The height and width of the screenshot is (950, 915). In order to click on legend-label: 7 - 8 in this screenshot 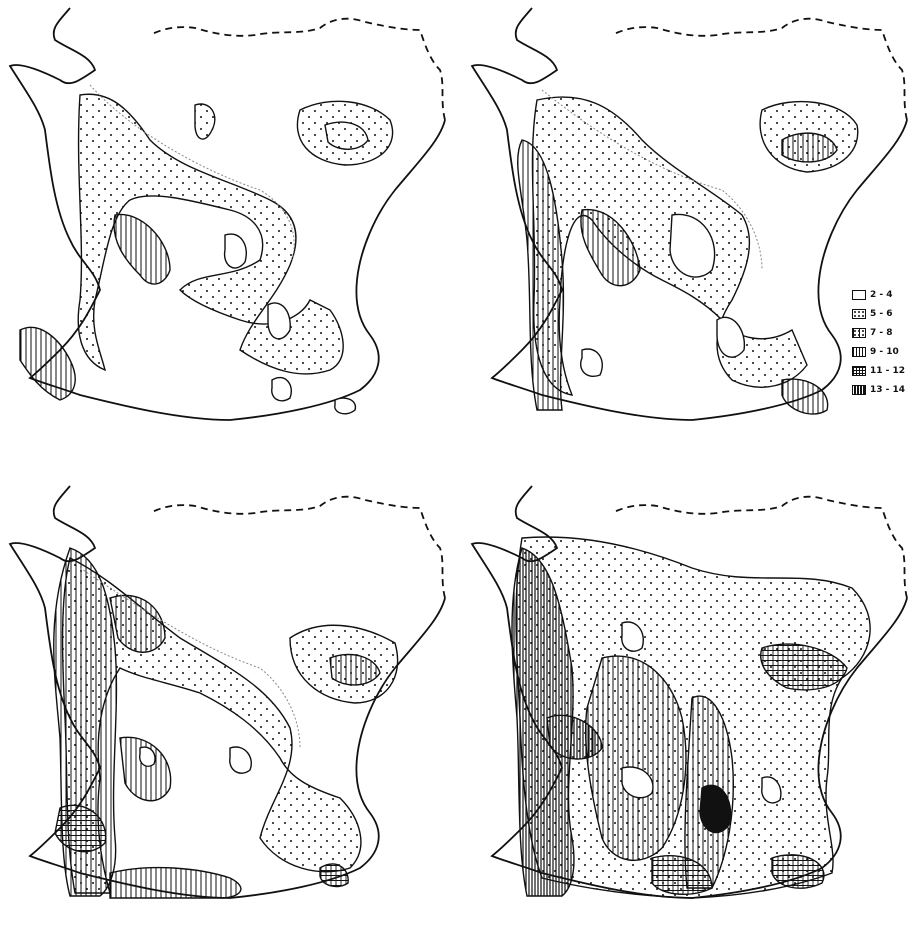, I will do `click(881, 332)`.